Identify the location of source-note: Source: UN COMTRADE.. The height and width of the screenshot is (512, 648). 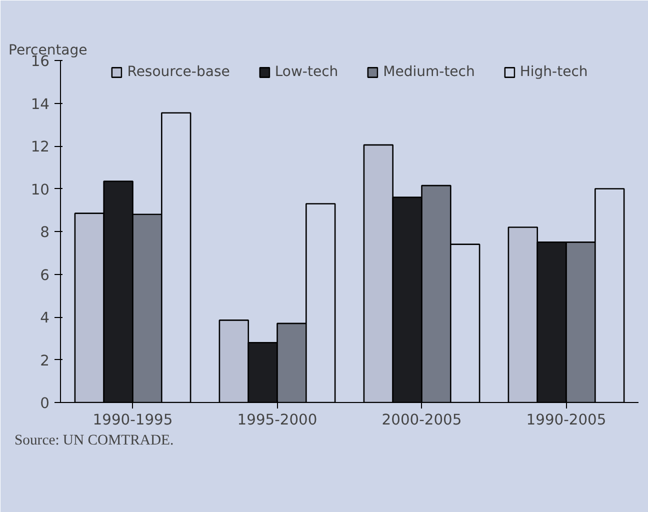
(94, 440).